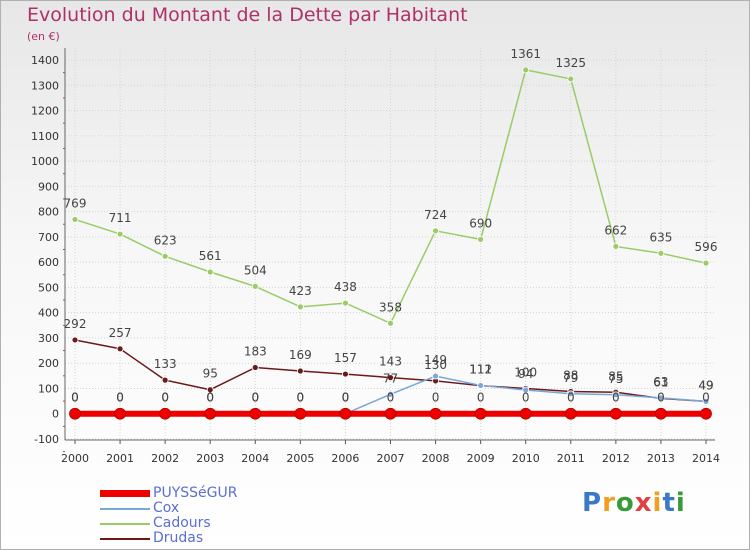 This screenshot has height=550, width=750. What do you see at coordinates (48, 262) in the screenshot?
I see `y-tick-label: 600` at bounding box center [48, 262].